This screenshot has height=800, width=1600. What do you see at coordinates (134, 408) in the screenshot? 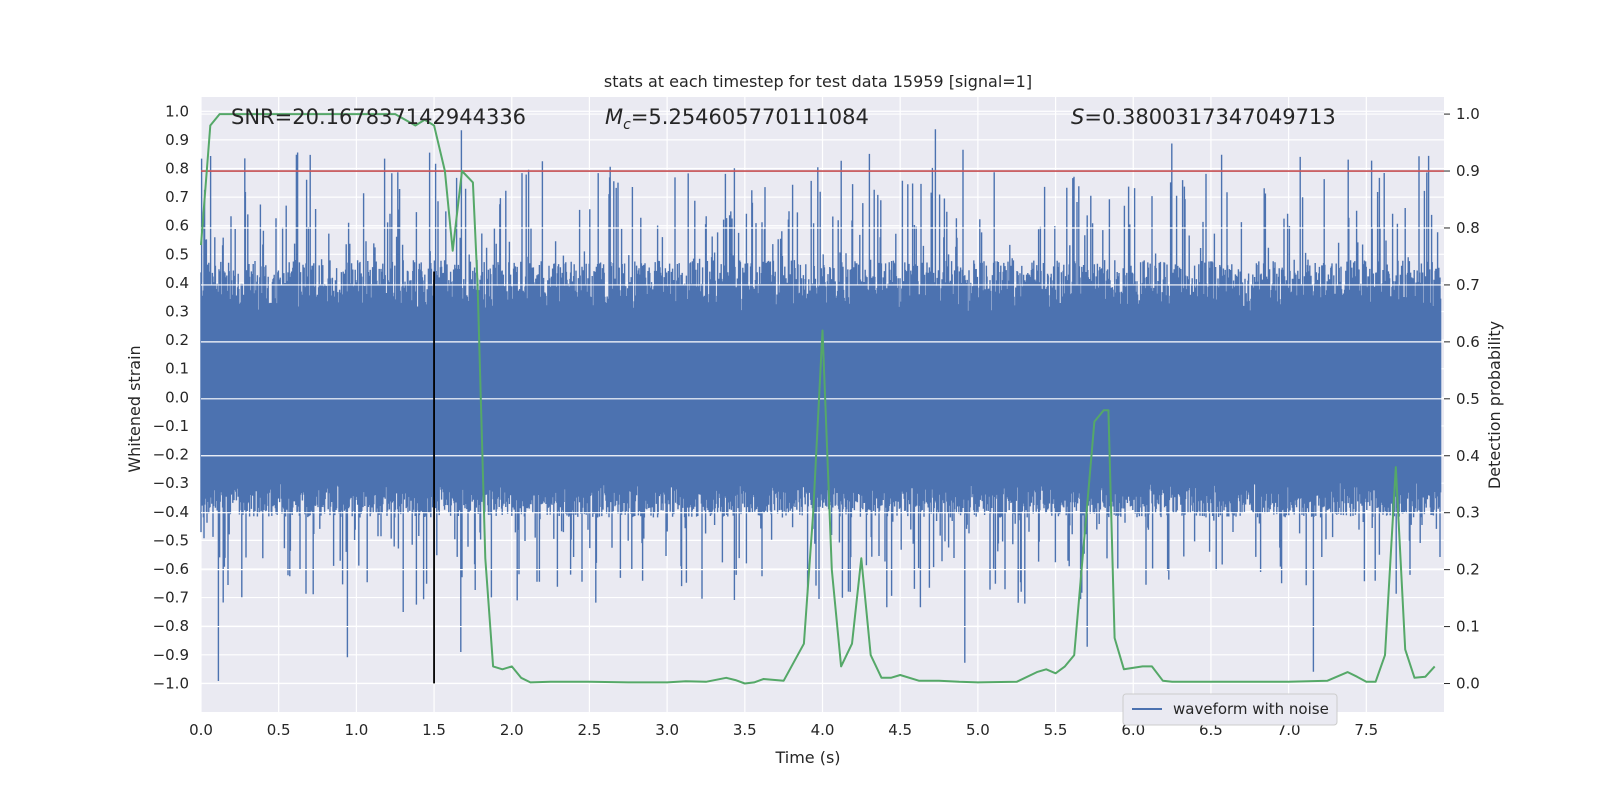
I see `y-axis-label: Whitened strain` at bounding box center [134, 408].